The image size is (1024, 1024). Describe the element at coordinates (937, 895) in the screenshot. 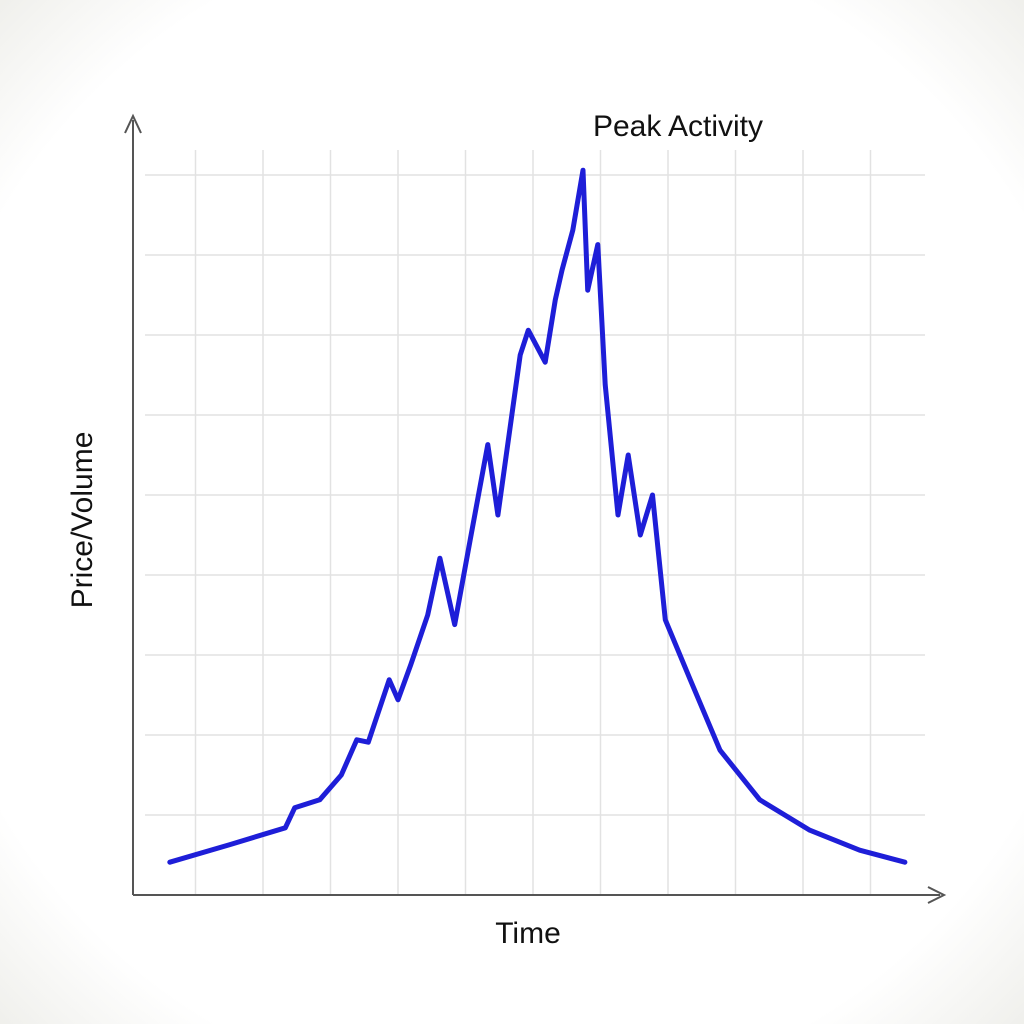

I see `x-axis-arrow` at that location.